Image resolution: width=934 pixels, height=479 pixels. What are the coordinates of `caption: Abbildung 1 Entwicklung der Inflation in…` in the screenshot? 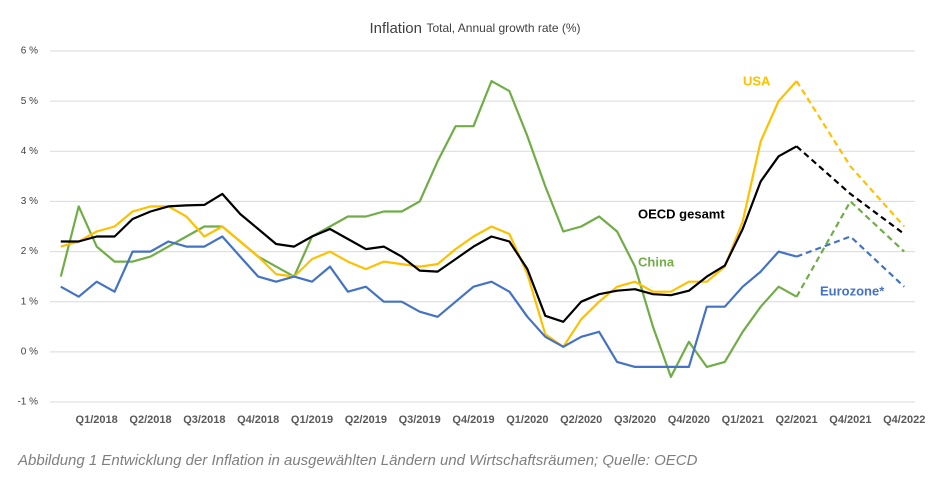 It's located at (357, 460).